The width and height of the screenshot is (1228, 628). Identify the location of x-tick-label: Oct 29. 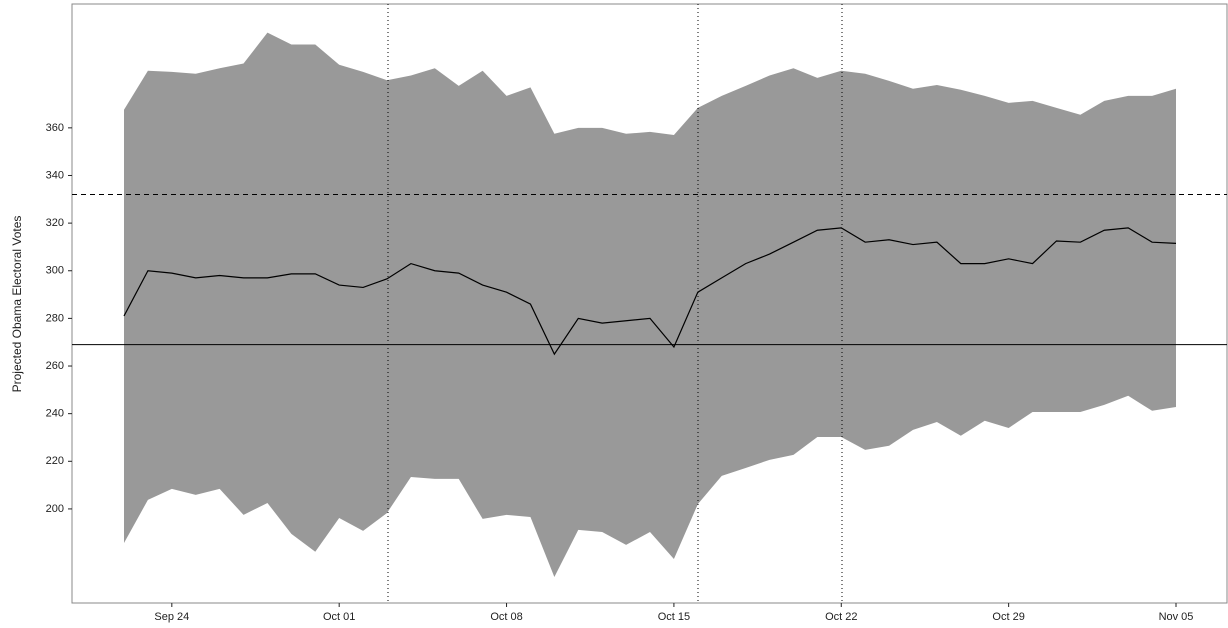
(1008, 617).